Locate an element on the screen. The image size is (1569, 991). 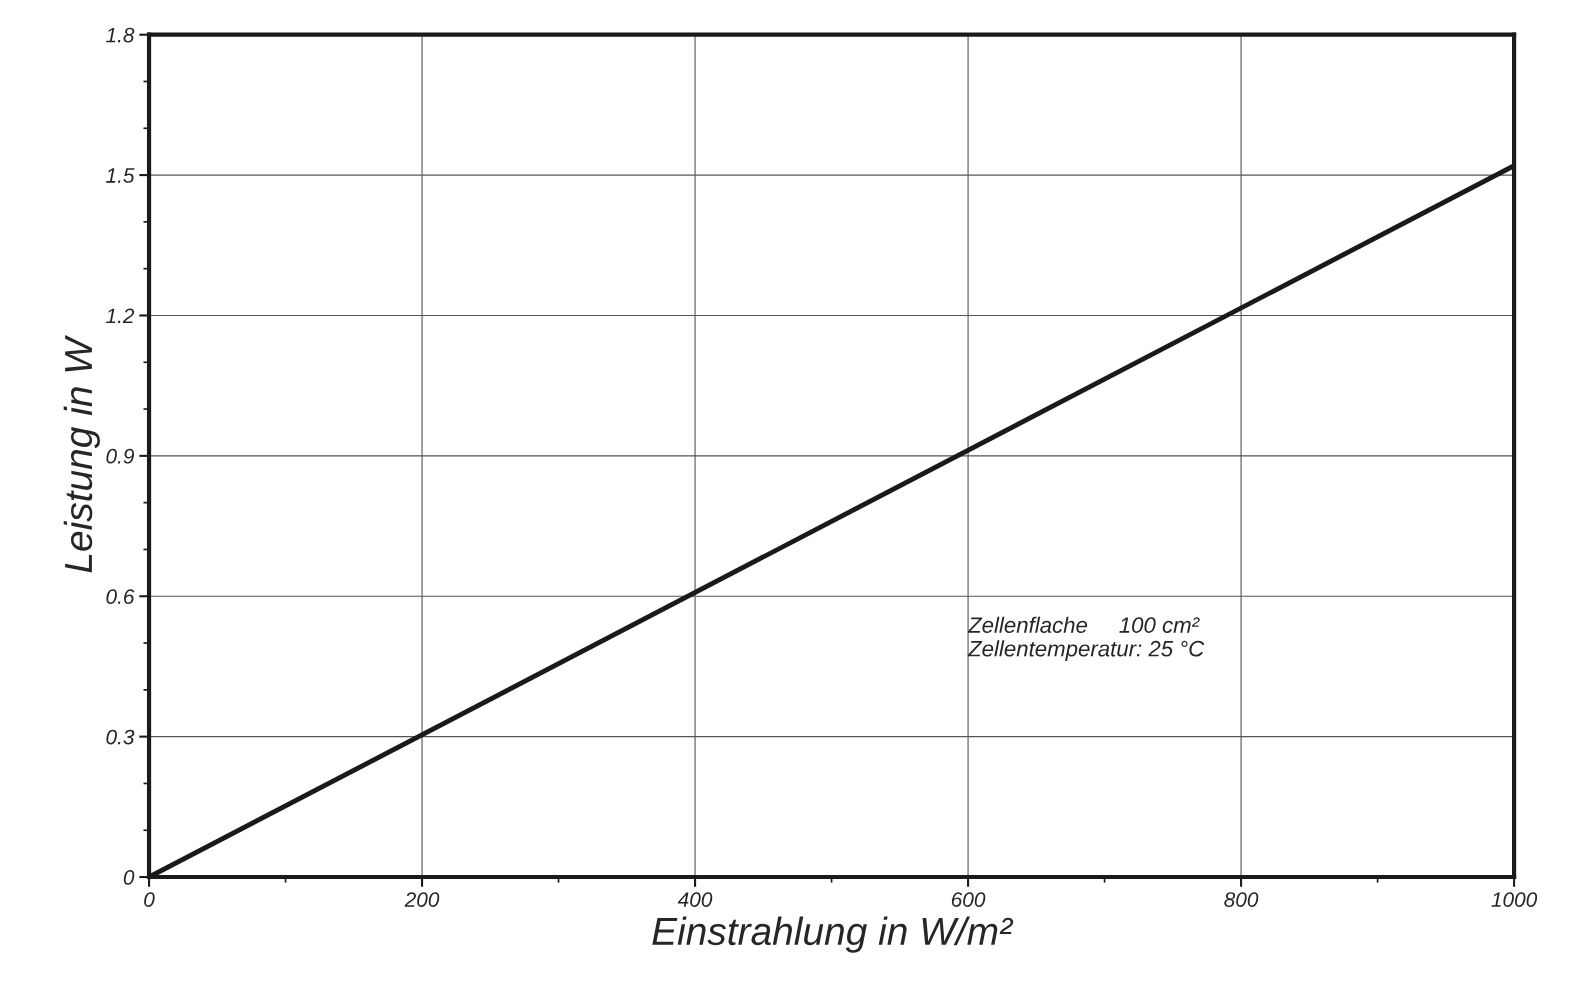
x-tick-label: 0 is located at coordinates (149, 899).